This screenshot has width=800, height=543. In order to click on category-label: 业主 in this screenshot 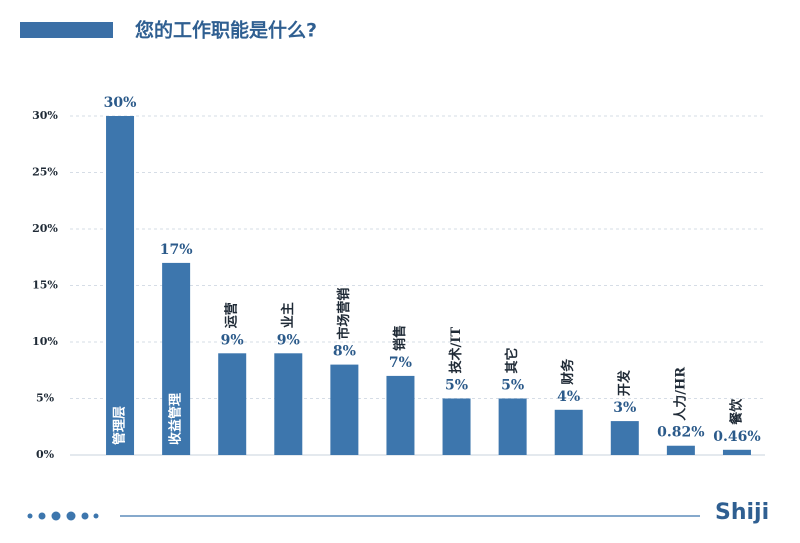, I will do `click(288, 315)`.